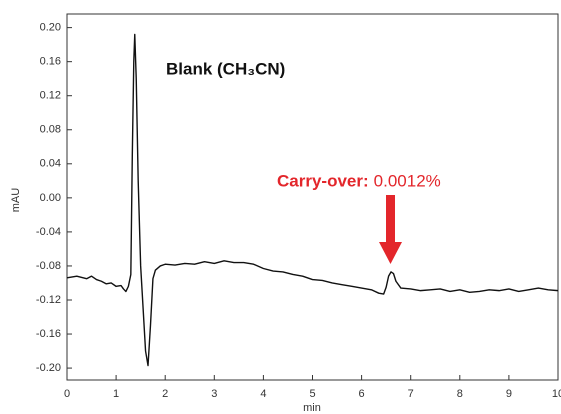  Describe the element at coordinates (48, 266) in the screenshot. I see `y-tick-label: -0.08` at that location.